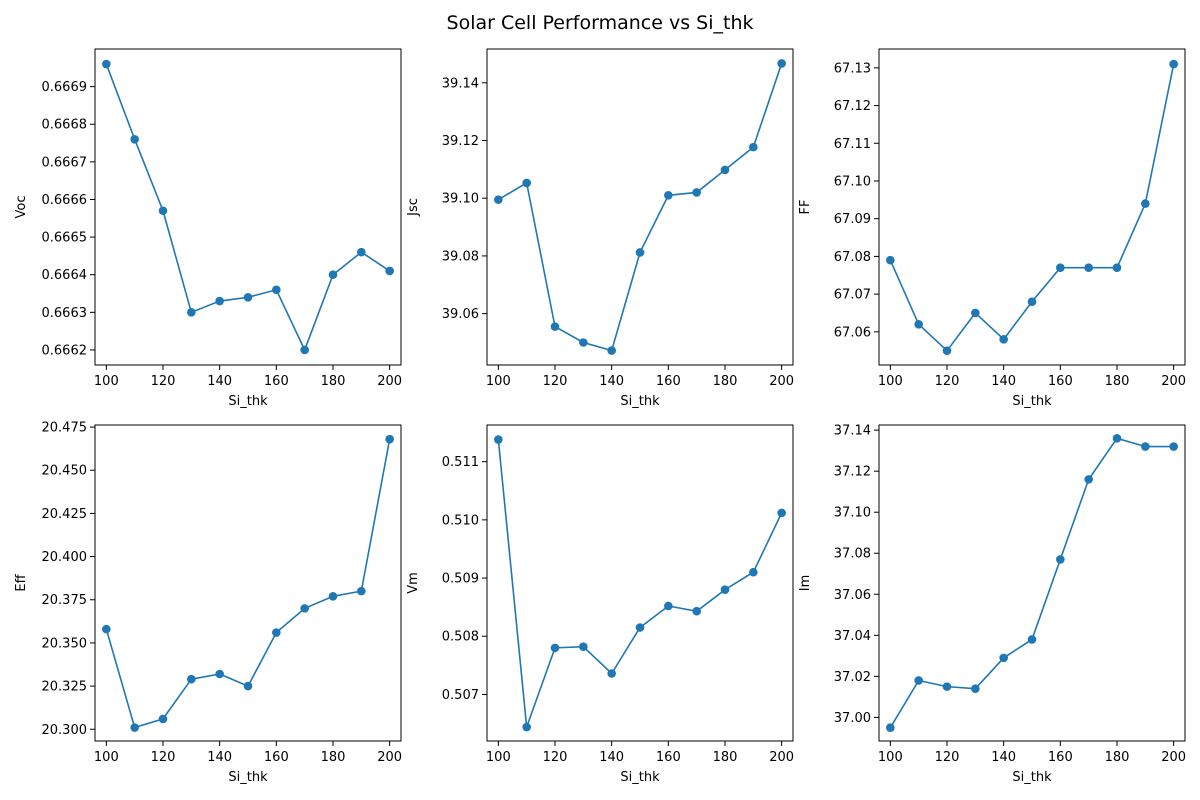  I want to click on y-tick-label: 67.11, so click(852, 144).